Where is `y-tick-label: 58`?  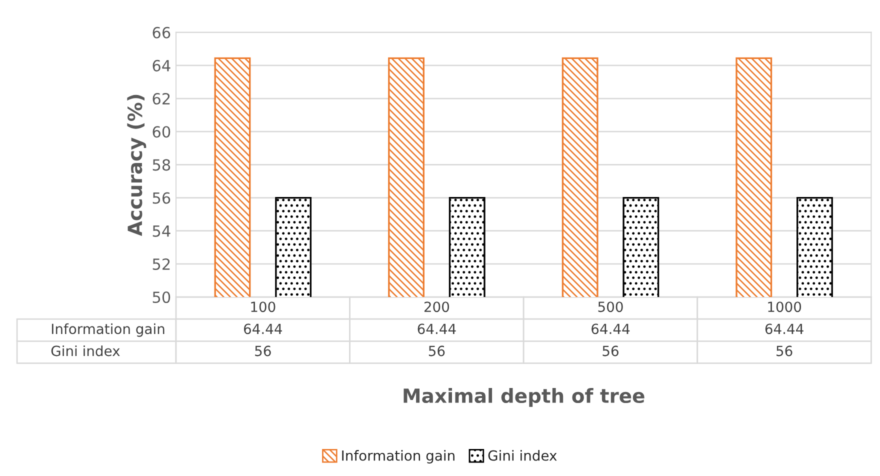
y-tick-label: 58 is located at coordinates (161, 165).